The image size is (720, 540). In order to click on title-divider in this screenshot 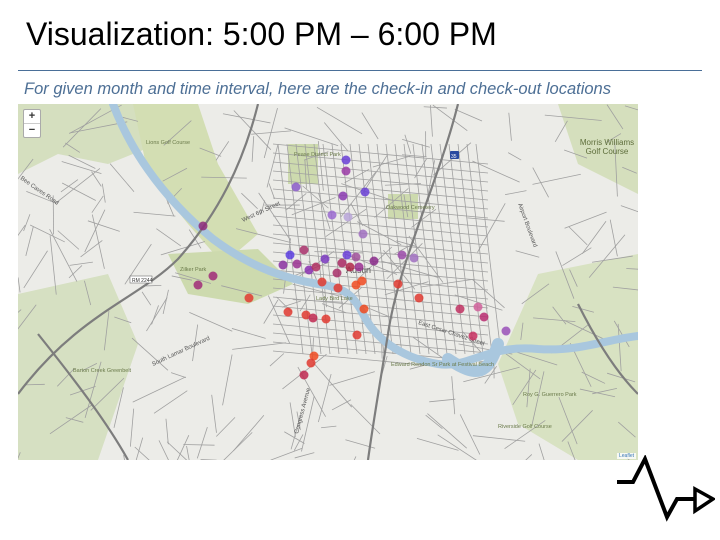, I will do `click(360, 70)`.